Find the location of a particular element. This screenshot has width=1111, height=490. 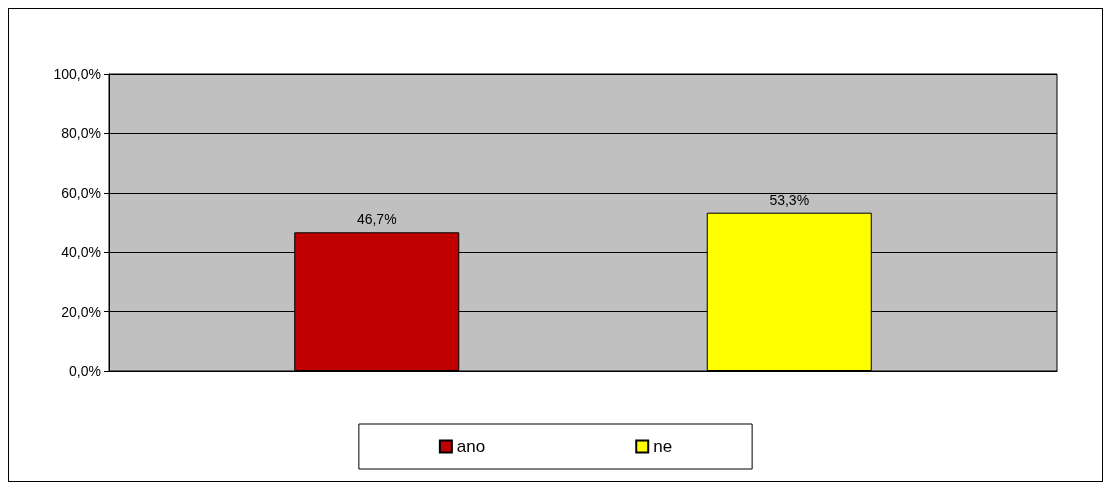

legend-label: ne is located at coordinates (663, 446).